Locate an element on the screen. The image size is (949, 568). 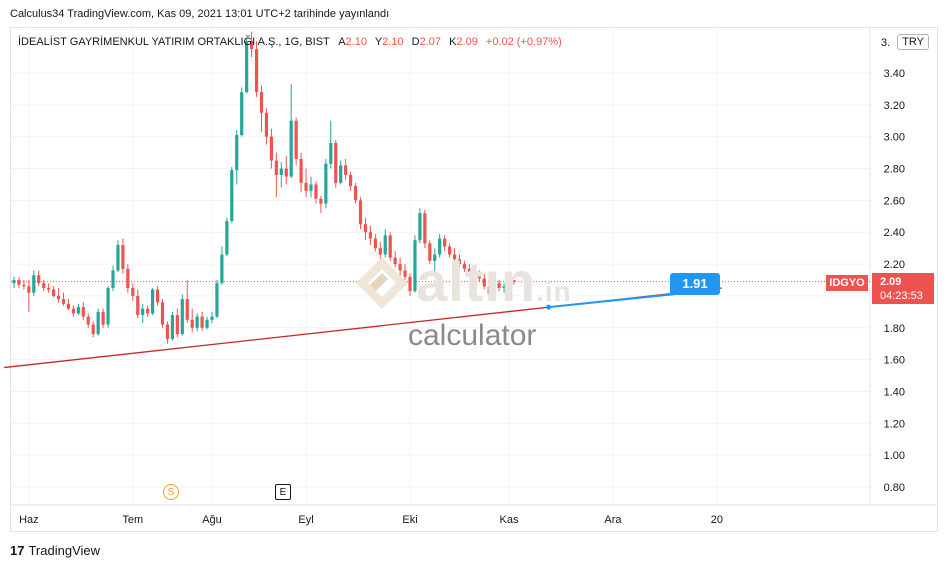
legend-open-value: 2.10 is located at coordinates (356, 42).